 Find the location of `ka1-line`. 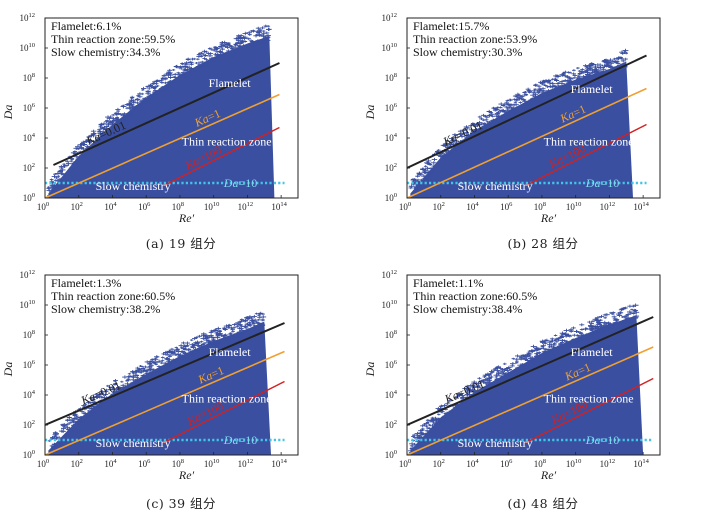

ka1-line is located at coordinates (165, 402).